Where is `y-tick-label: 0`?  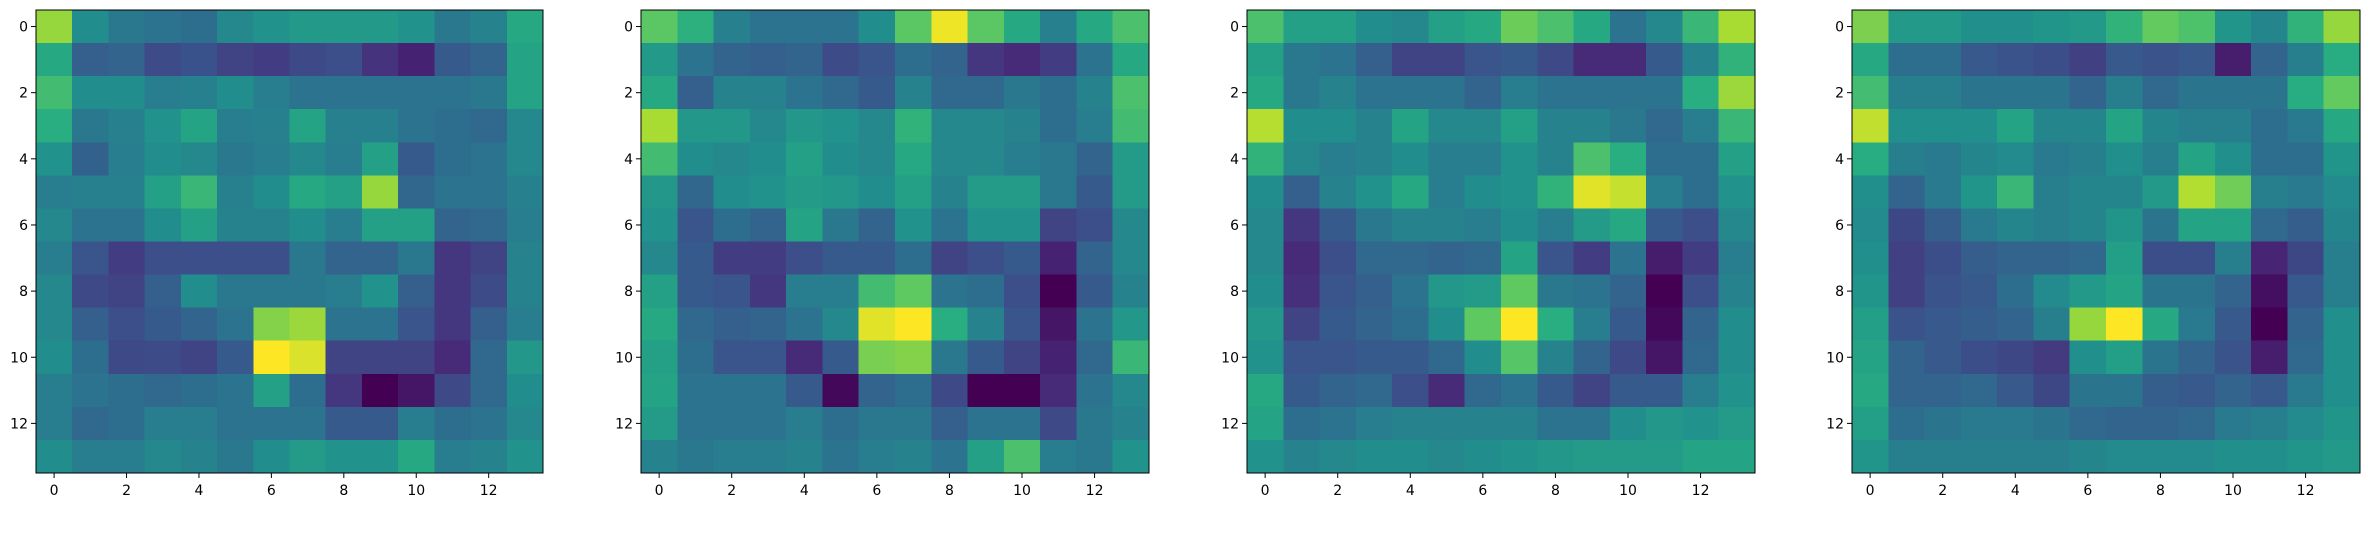 y-tick-label: 0 is located at coordinates (1839, 28).